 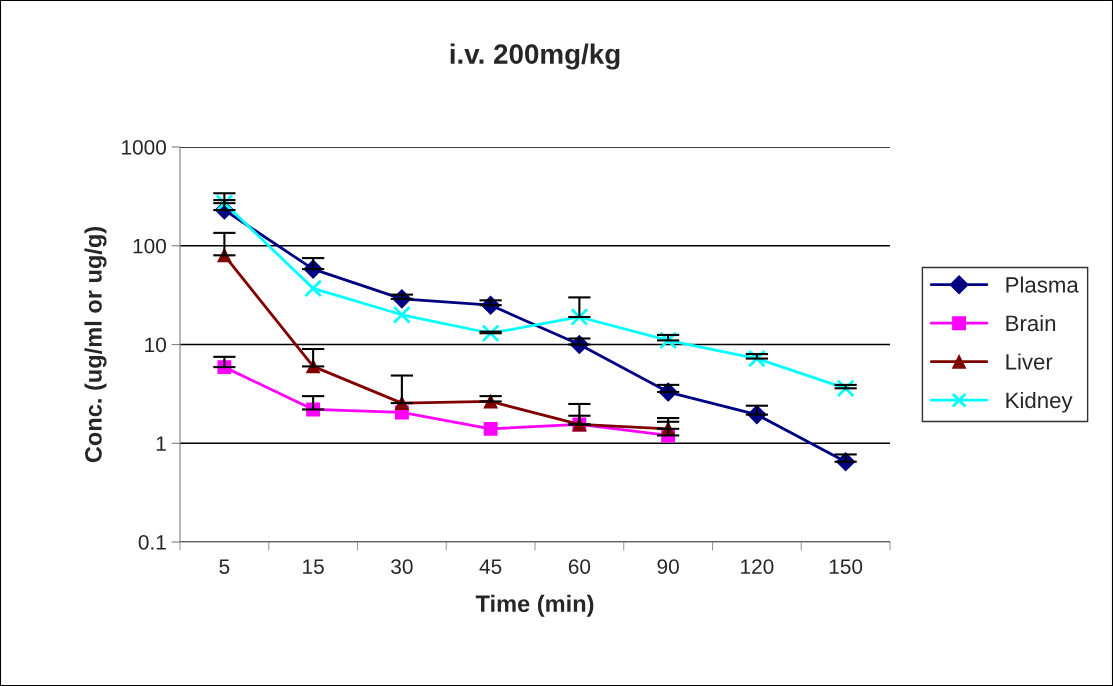 What do you see at coordinates (152, 542) in the screenshot?
I see `y-tick-label: 0.1` at bounding box center [152, 542].